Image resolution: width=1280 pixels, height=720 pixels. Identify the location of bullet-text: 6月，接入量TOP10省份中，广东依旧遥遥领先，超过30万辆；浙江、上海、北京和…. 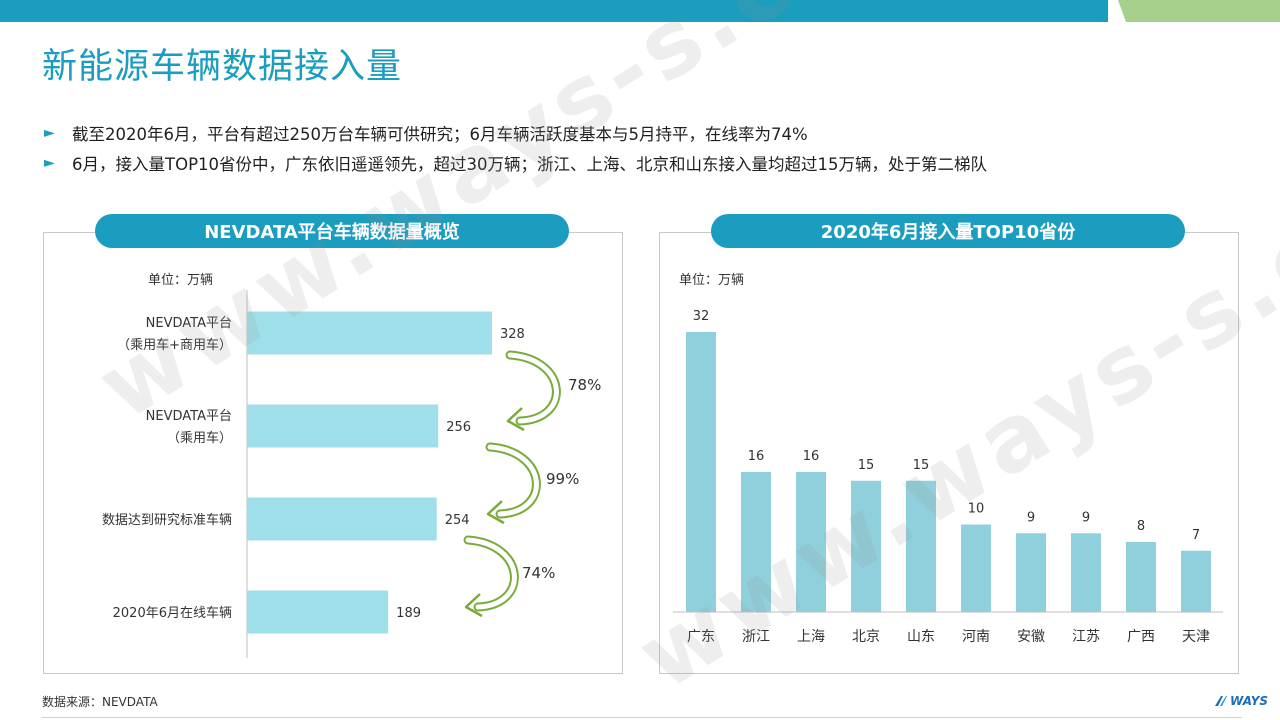
(530, 164).